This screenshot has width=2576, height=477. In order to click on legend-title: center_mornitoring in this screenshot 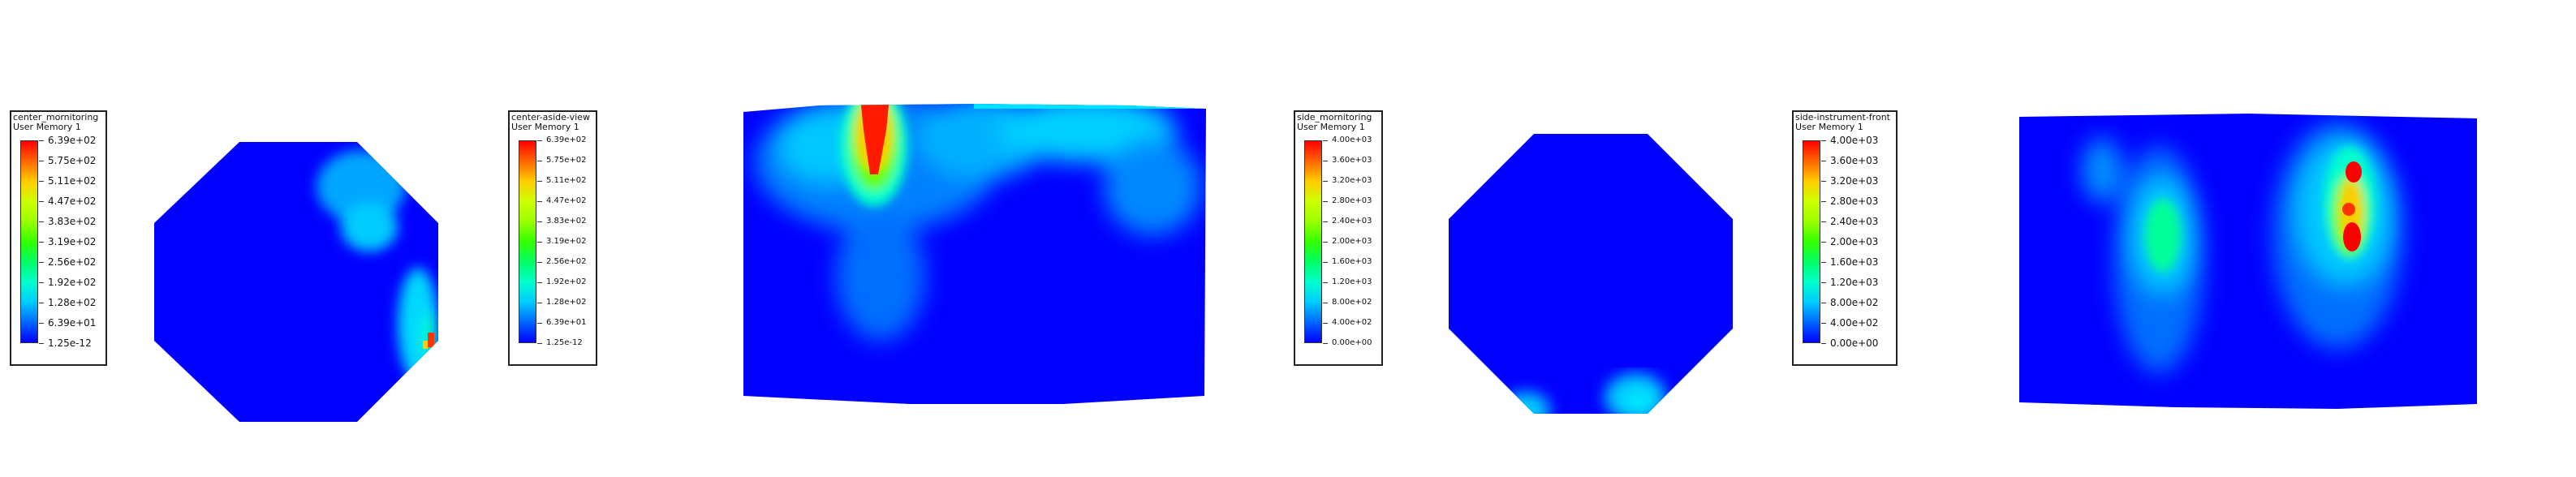, I will do `click(56, 117)`.